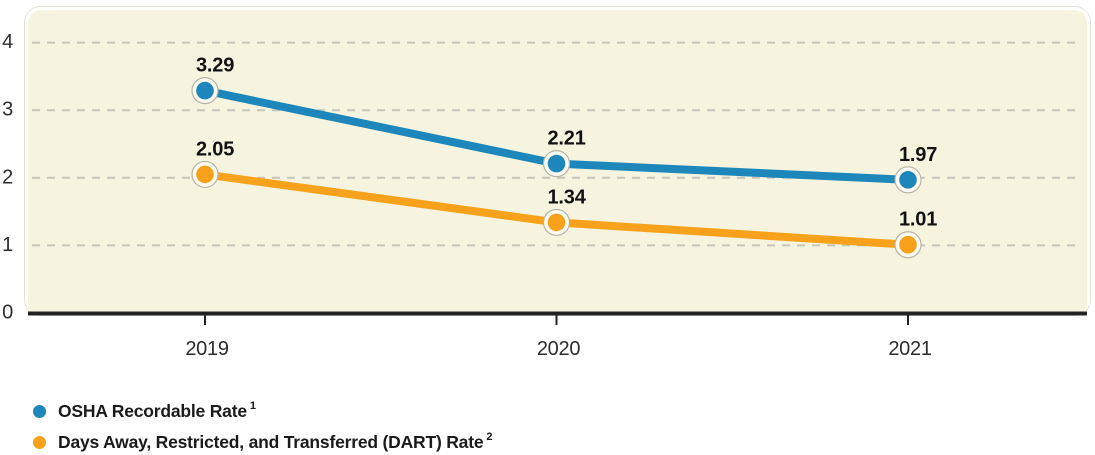 This screenshot has height=455, width=1095. Describe the element at coordinates (215, 66) in the screenshot. I see `data-point-value-label: 3.29` at that location.